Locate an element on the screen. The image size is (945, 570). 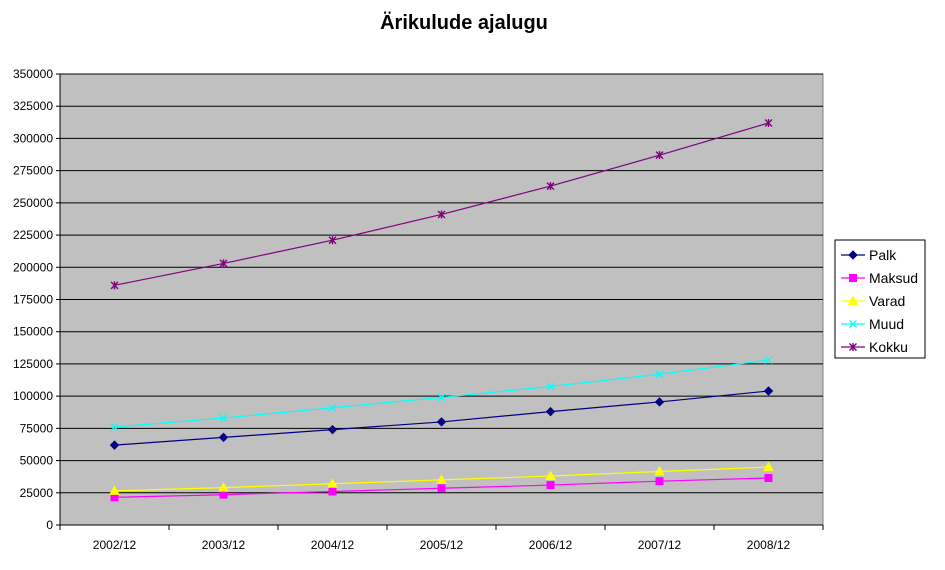
y-tick-label: 125000 is located at coordinates (33, 364).